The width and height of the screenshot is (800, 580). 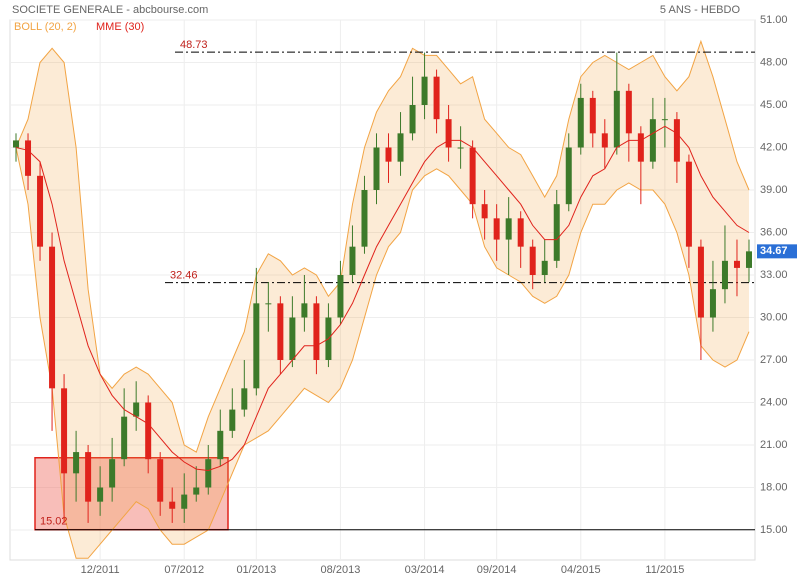 What do you see at coordinates (425, 570) in the screenshot?
I see `x-tick-label: 03/2014` at bounding box center [425, 570].